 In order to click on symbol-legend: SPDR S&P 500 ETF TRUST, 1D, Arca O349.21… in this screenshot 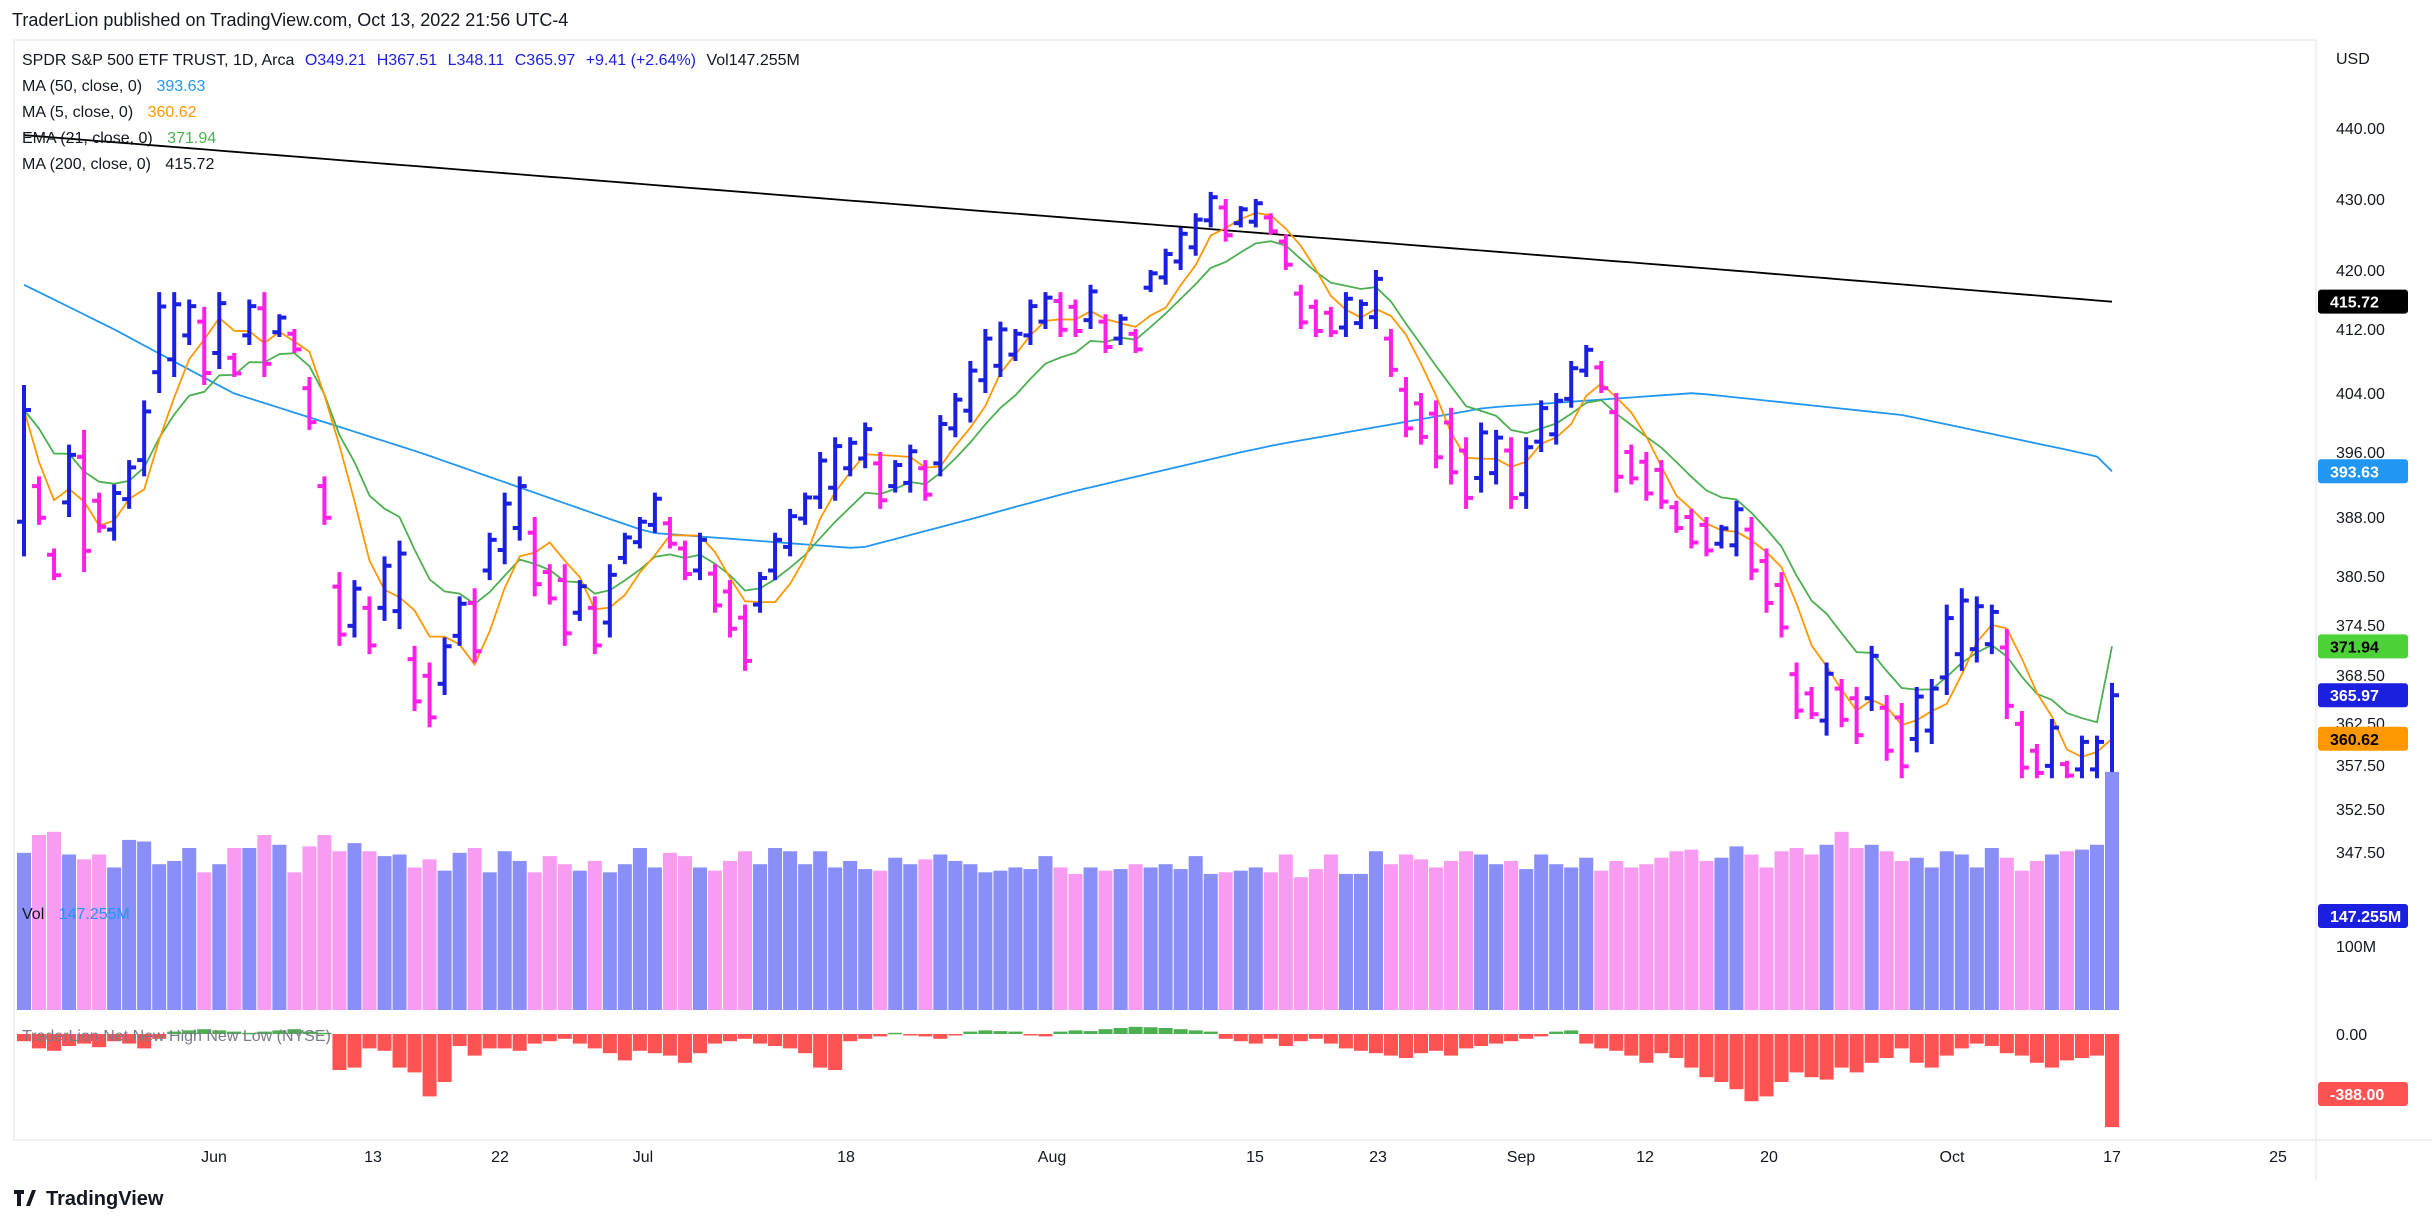, I will do `click(411, 61)`.